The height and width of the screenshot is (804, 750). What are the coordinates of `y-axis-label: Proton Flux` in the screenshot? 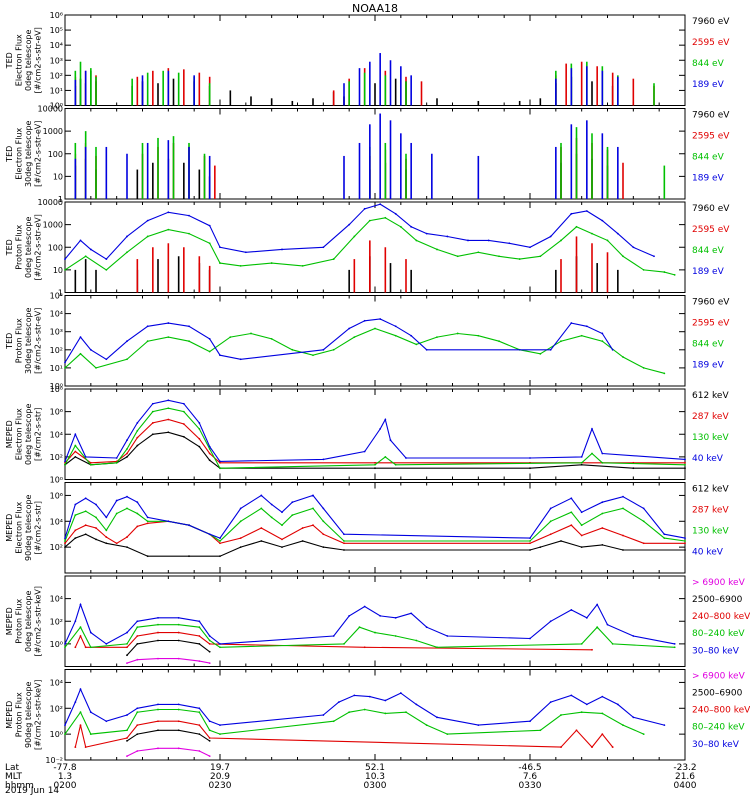 It's located at (19, 247).